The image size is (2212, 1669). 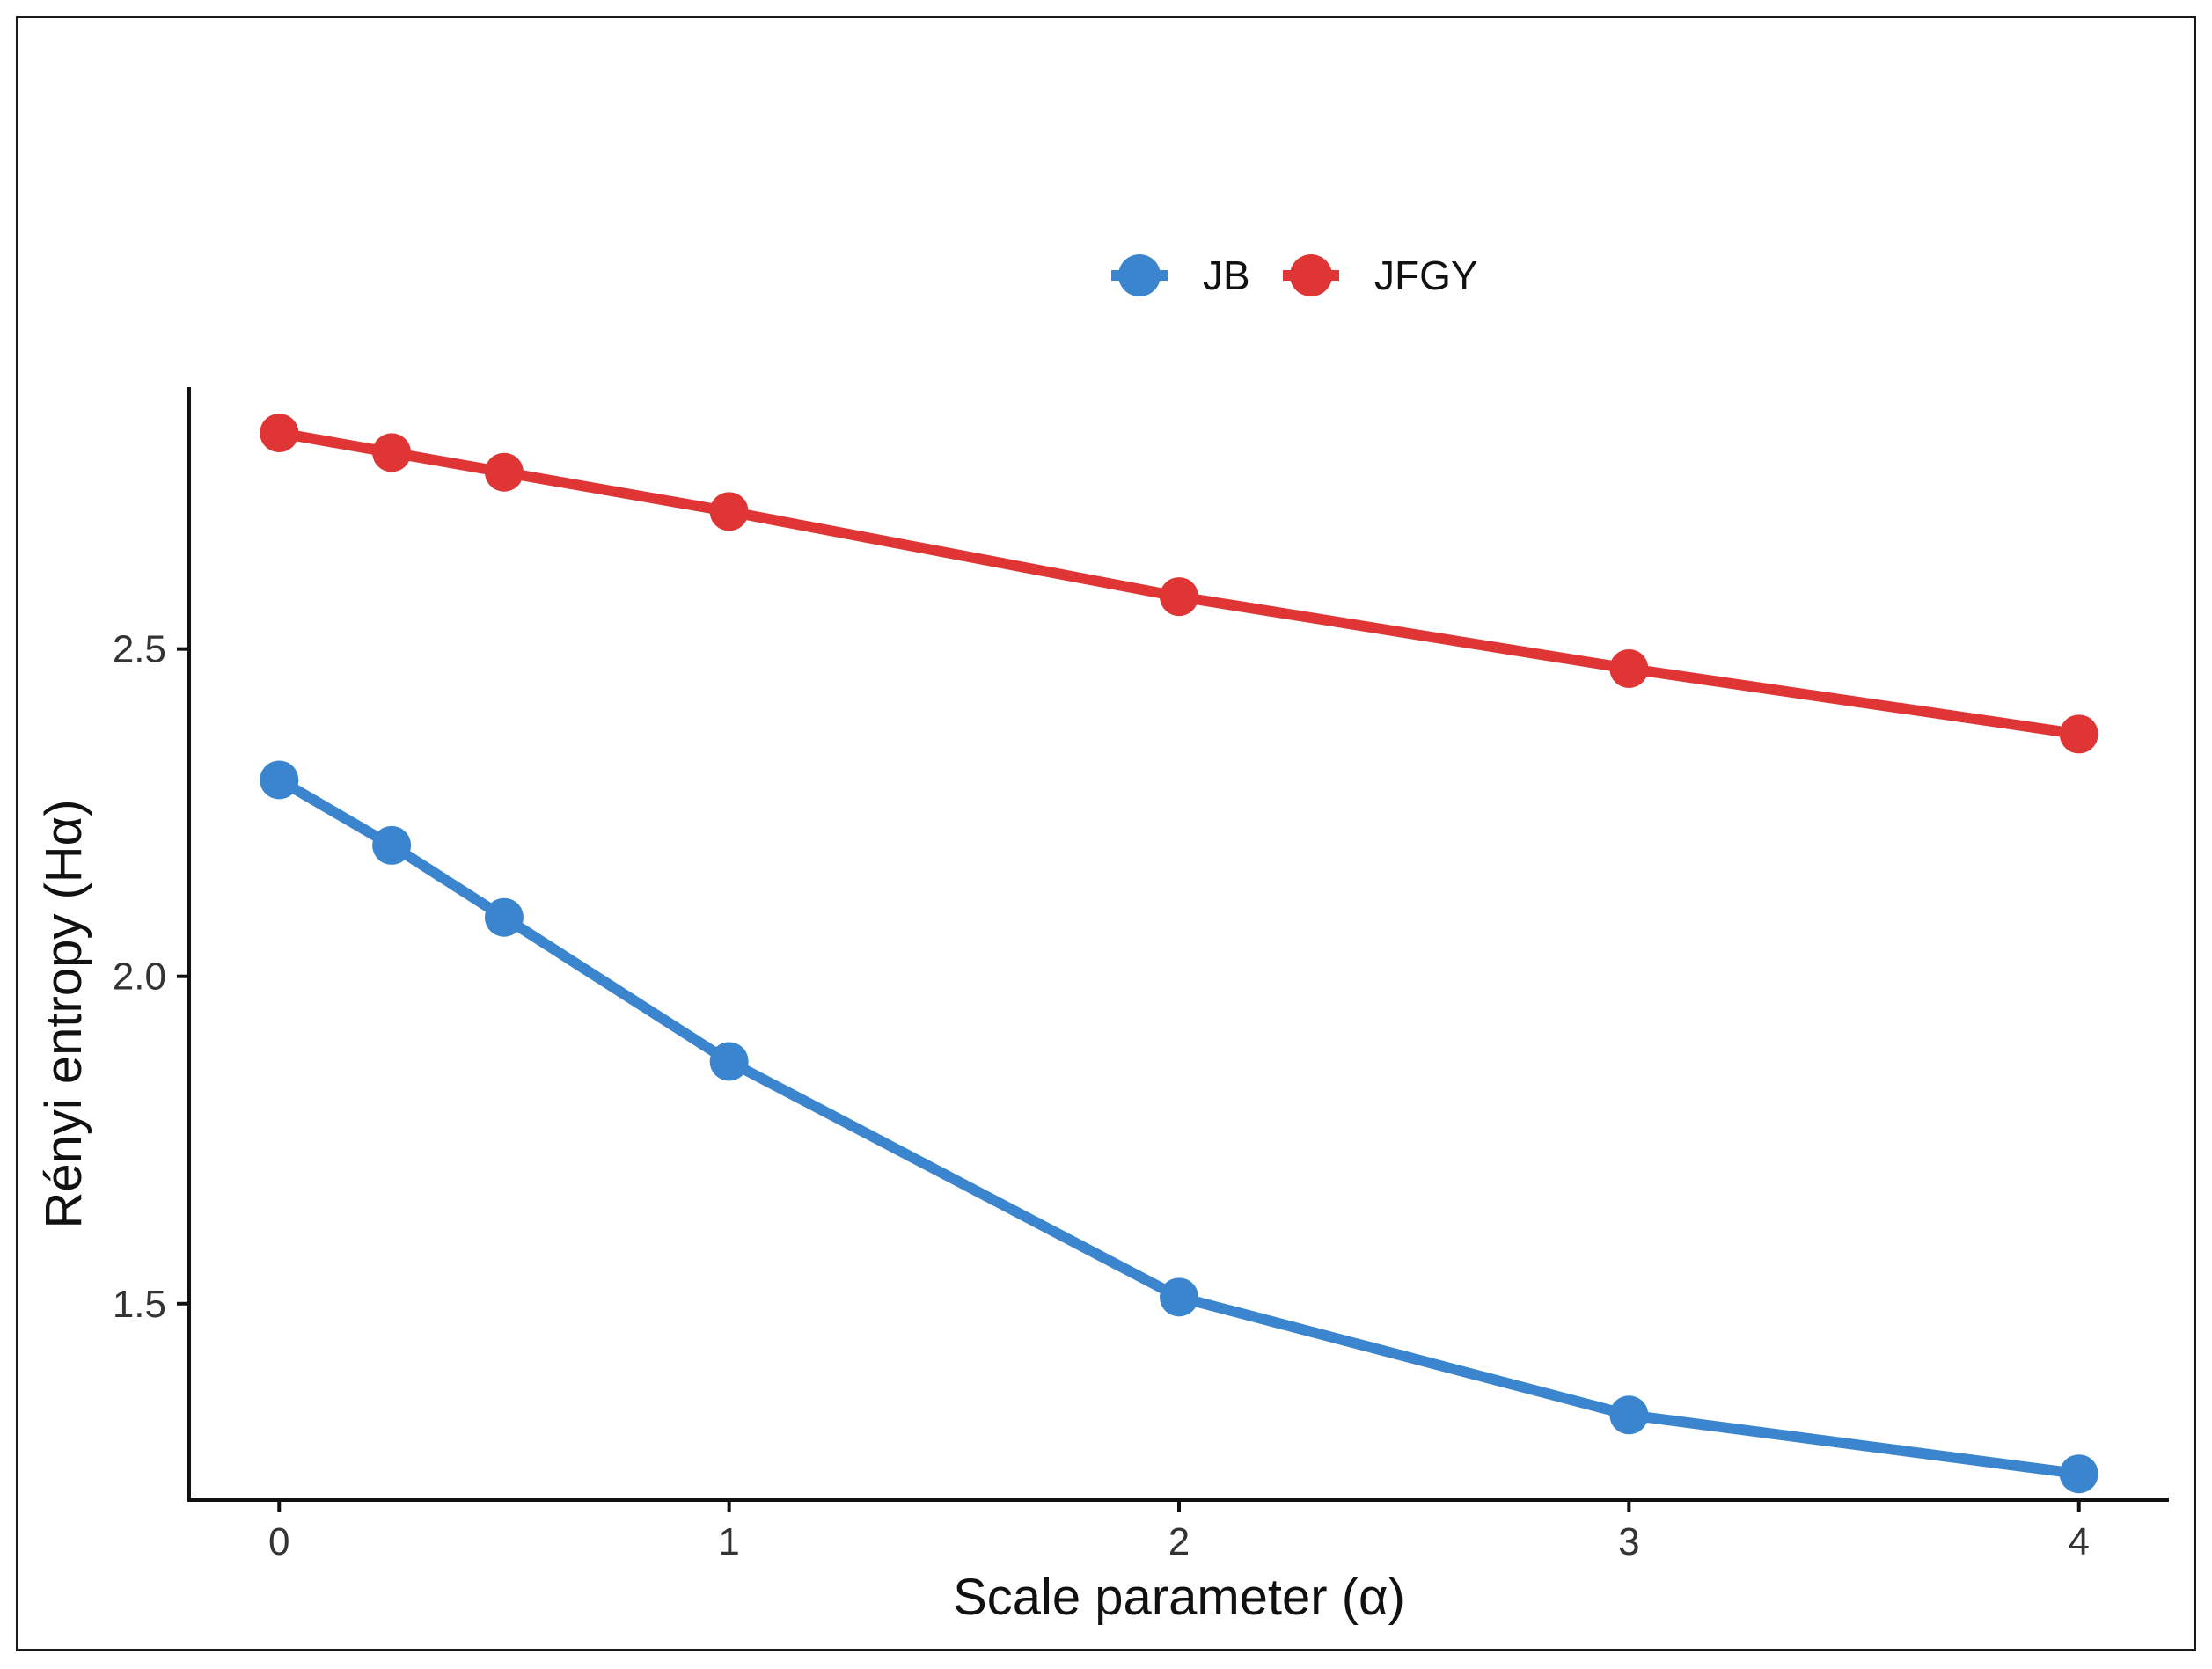 What do you see at coordinates (2078, 1542) in the screenshot?
I see `x-tick-label: 4` at bounding box center [2078, 1542].